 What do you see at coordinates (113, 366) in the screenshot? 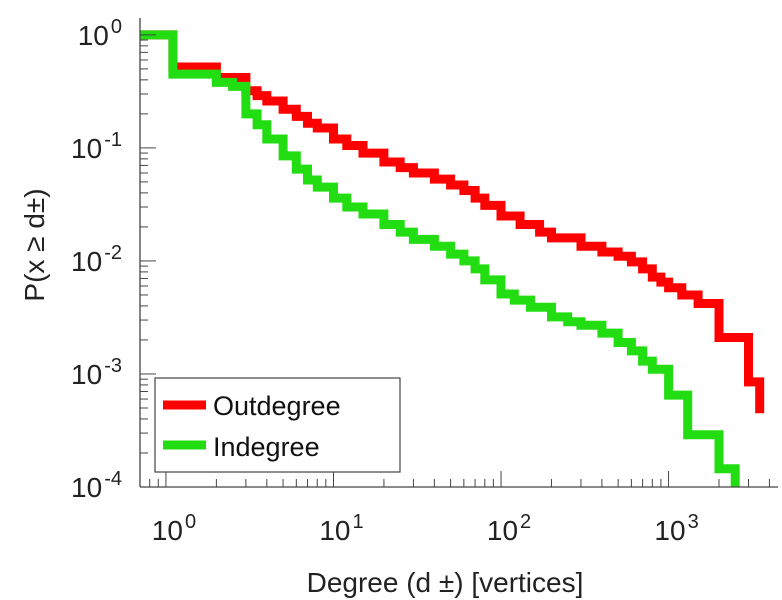
I see `y-tick-label-exponent: -3` at bounding box center [113, 366].